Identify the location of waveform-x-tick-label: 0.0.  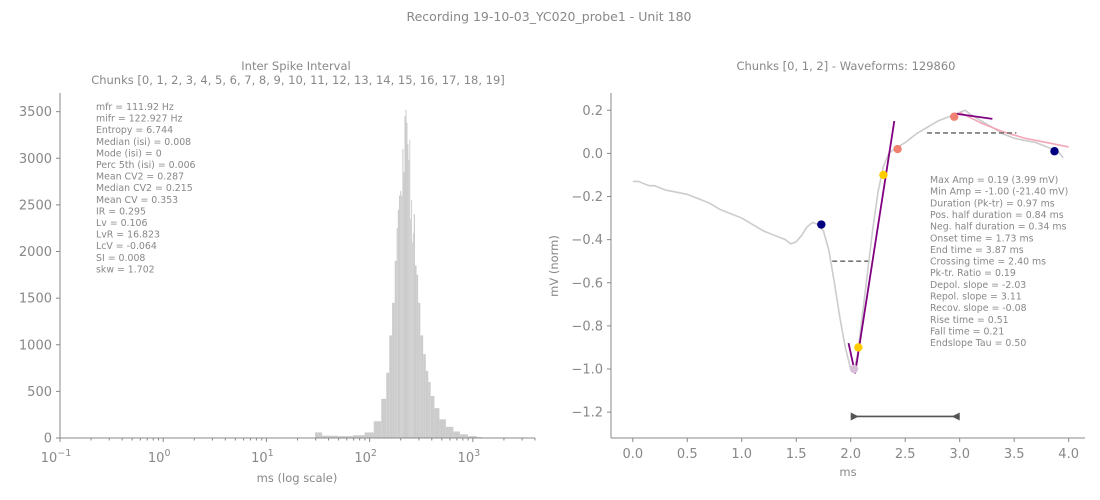
(632, 454).